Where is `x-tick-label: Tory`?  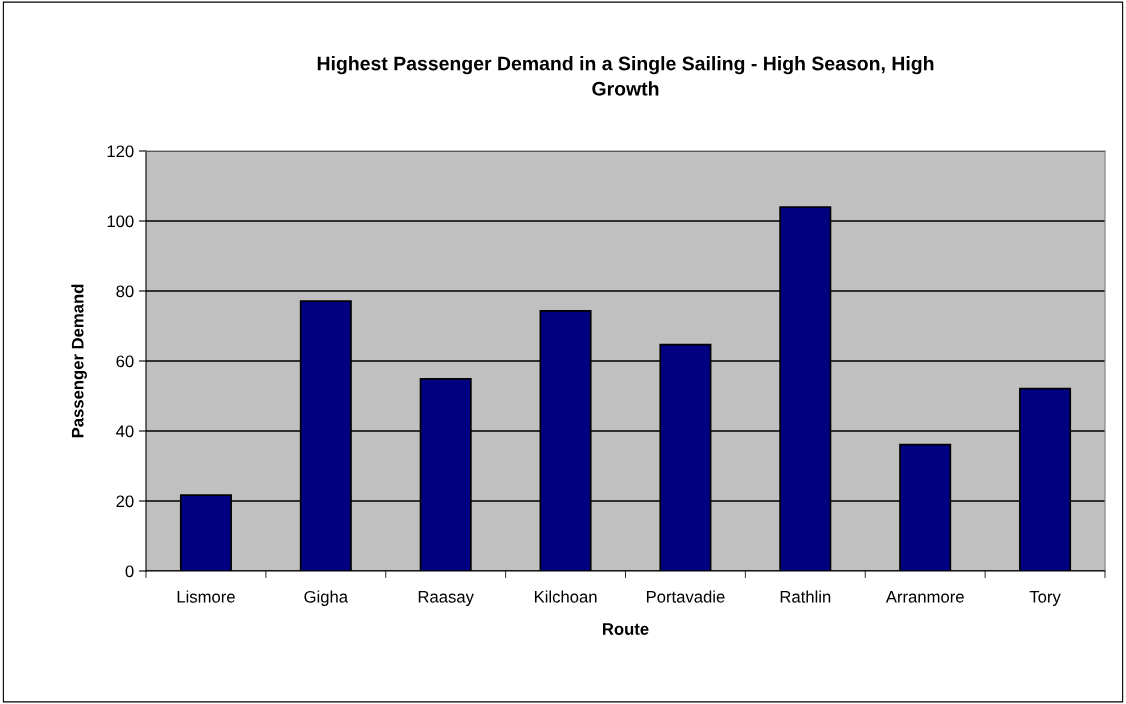 x-tick-label: Tory is located at coordinates (1045, 598).